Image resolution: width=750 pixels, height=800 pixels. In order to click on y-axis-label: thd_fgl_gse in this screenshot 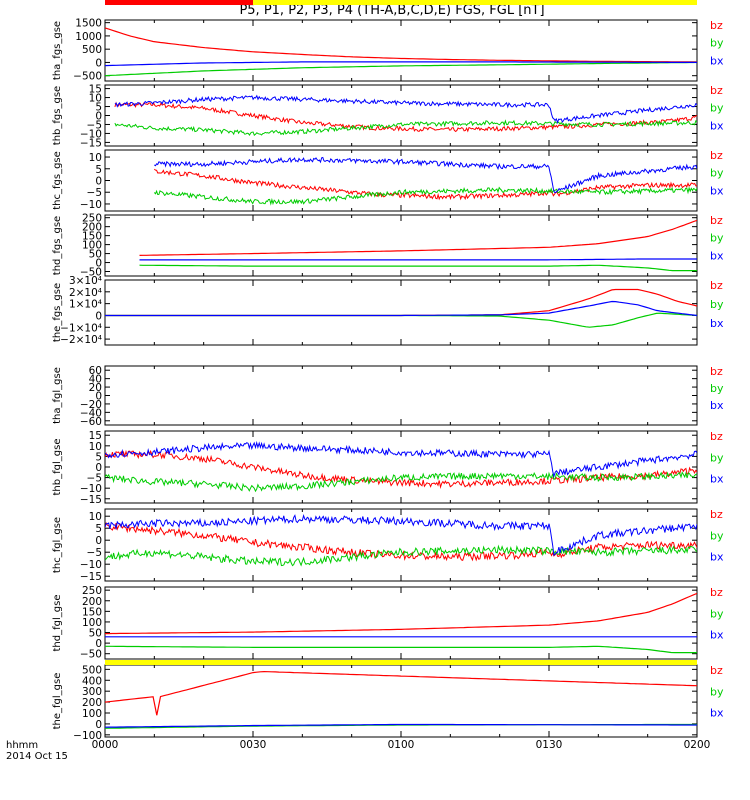, I will do `click(57, 623)`.